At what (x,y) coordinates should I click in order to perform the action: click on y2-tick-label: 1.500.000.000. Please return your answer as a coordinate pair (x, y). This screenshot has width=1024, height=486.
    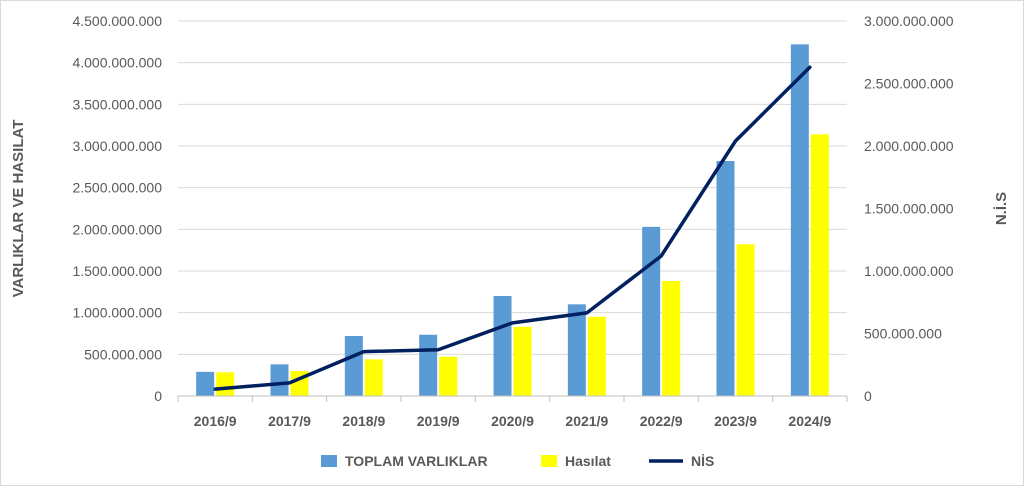
    Looking at the image, I should click on (909, 209).